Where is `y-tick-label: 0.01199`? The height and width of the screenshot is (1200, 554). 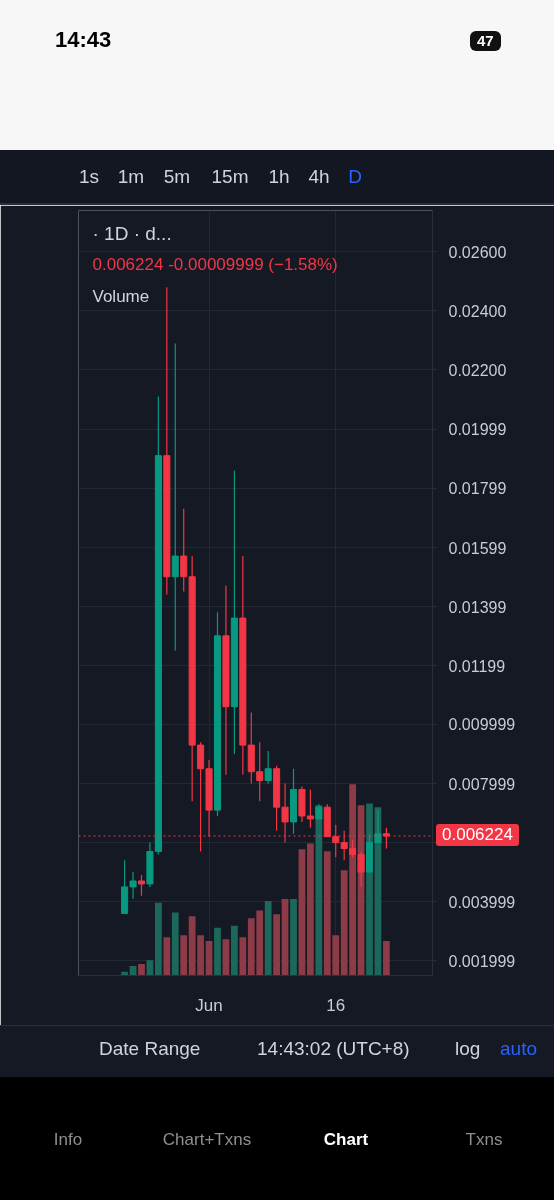 y-tick-label: 0.01199 is located at coordinates (477, 666).